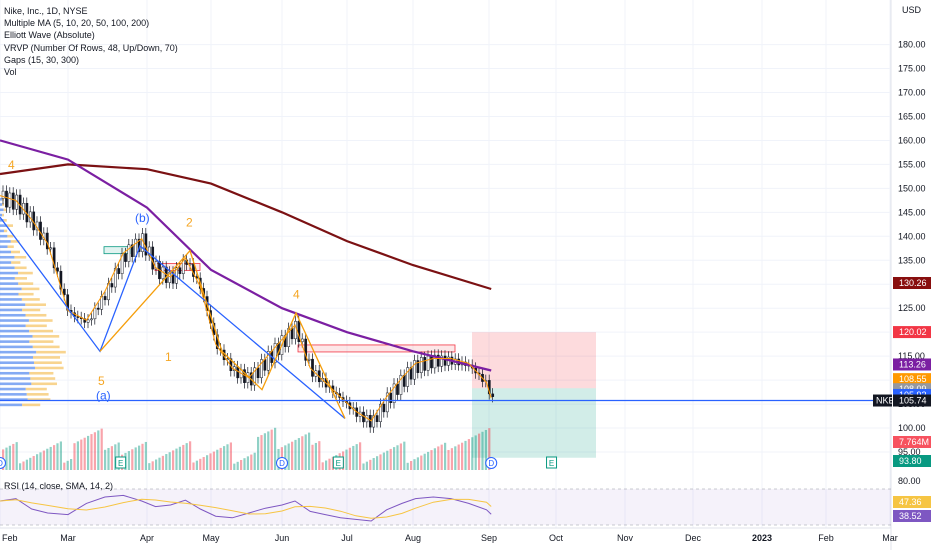  Describe the element at coordinates (173, 317) in the screenshot. I see `elliott-wave-lines` at that location.